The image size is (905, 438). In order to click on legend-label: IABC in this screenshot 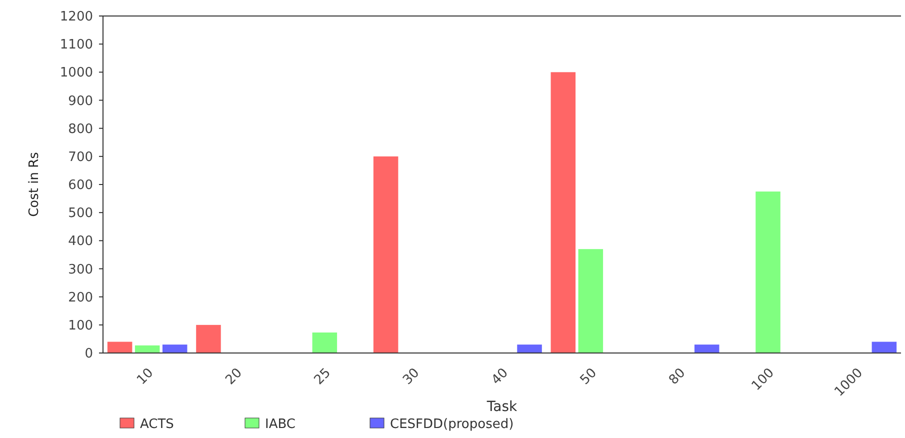, I will do `click(280, 424)`.